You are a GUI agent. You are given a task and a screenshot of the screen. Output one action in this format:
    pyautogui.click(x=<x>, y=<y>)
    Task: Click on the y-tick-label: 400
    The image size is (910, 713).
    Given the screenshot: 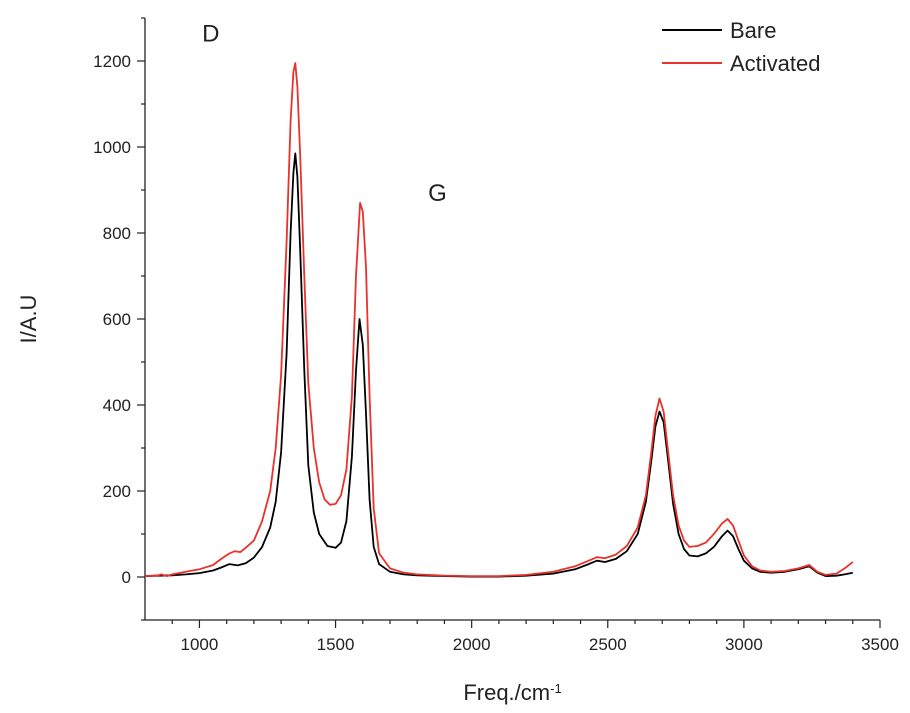 What is the action you would take?
    pyautogui.click(x=117, y=405)
    